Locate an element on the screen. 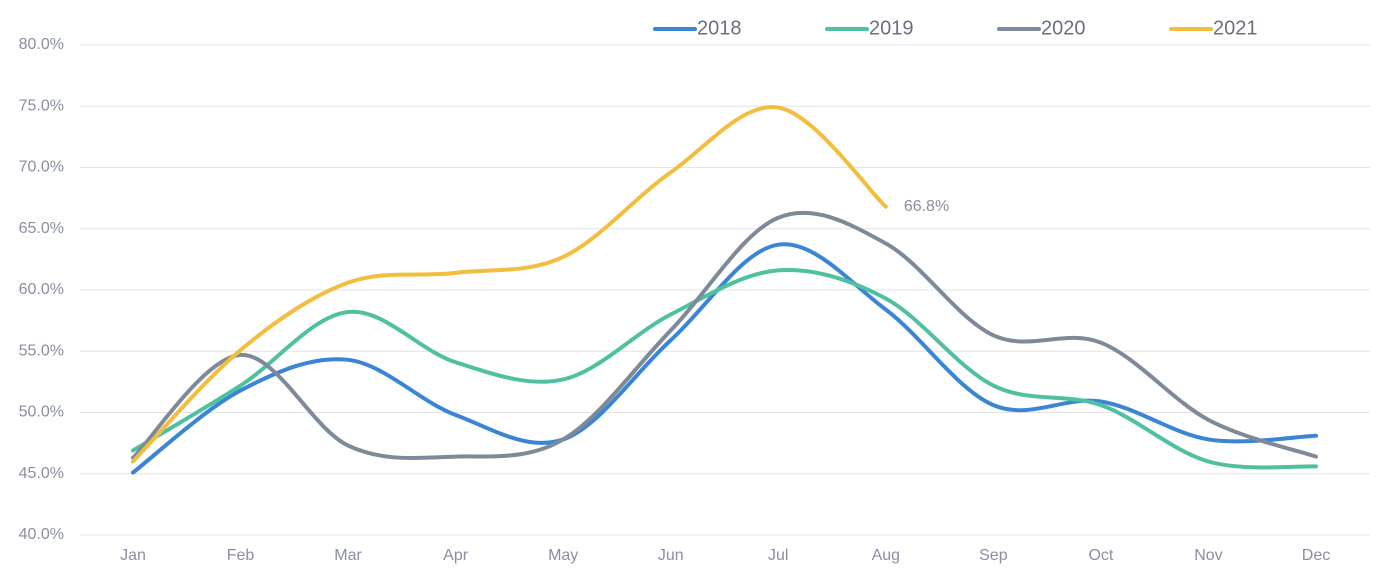 This screenshot has height=571, width=1382. x-tick-label: May is located at coordinates (563, 555).